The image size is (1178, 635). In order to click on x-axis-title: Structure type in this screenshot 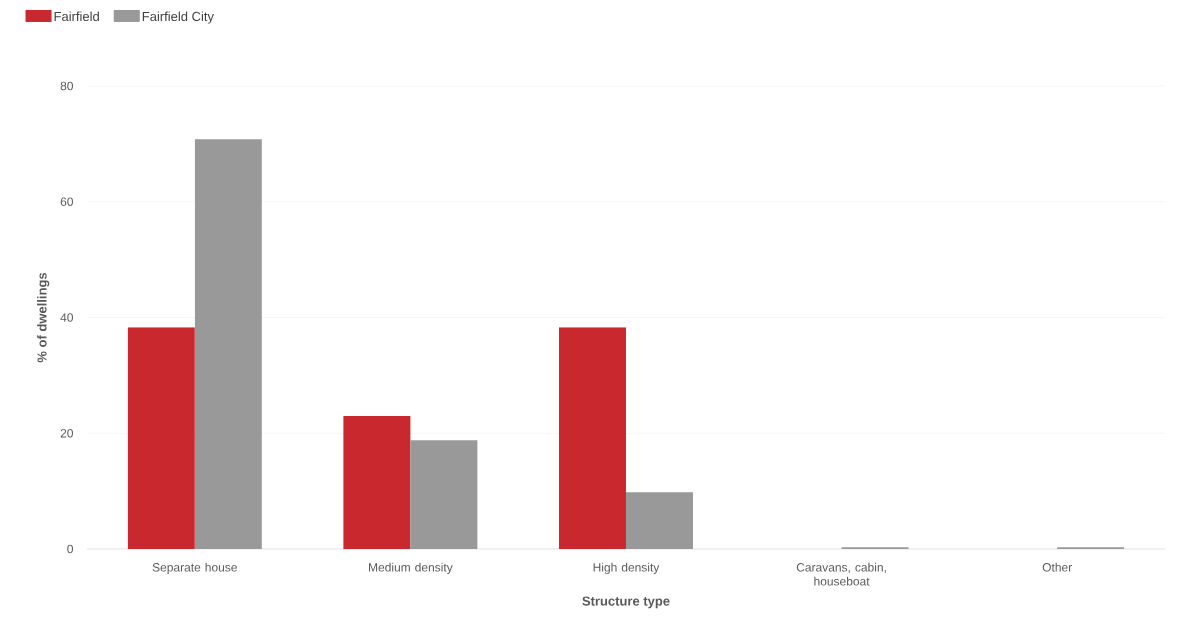, I will do `click(626, 602)`.